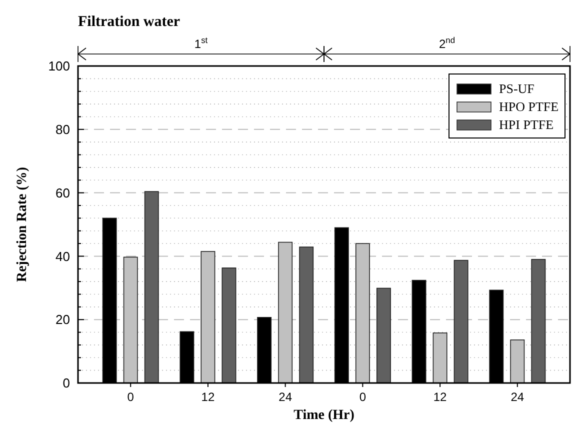 The width and height of the screenshot is (574, 423). What do you see at coordinates (516, 88) in the screenshot?
I see `legend-label: PS-UF` at bounding box center [516, 88].